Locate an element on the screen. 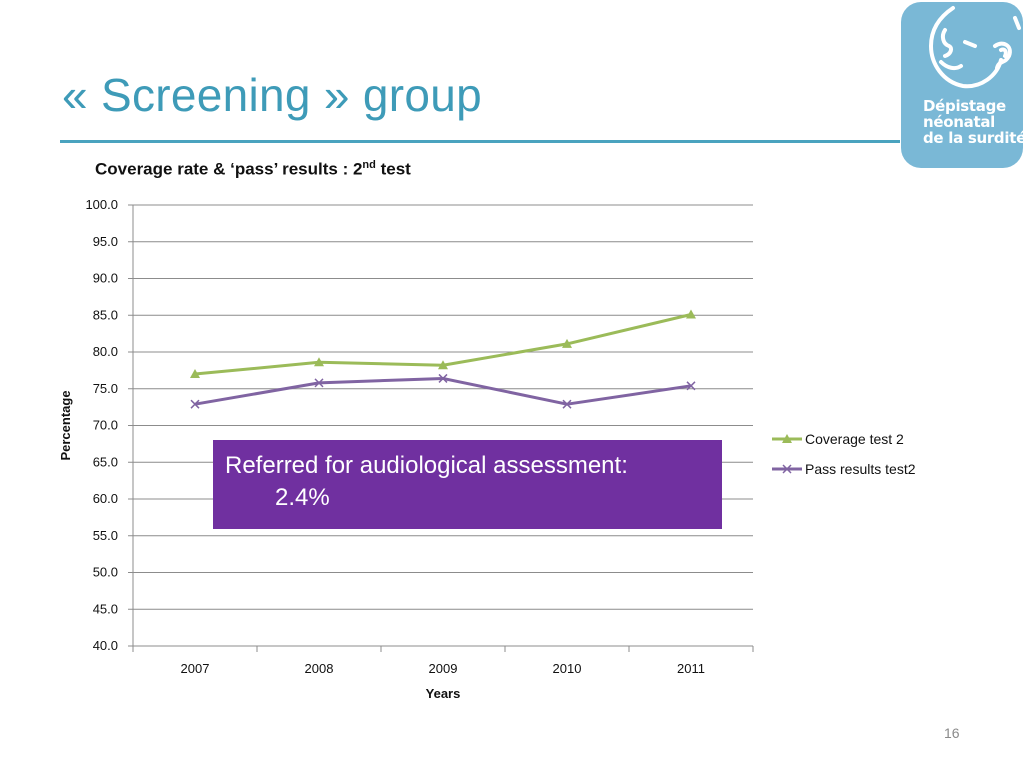  y-tick-label: 85.0 is located at coordinates (105, 314).